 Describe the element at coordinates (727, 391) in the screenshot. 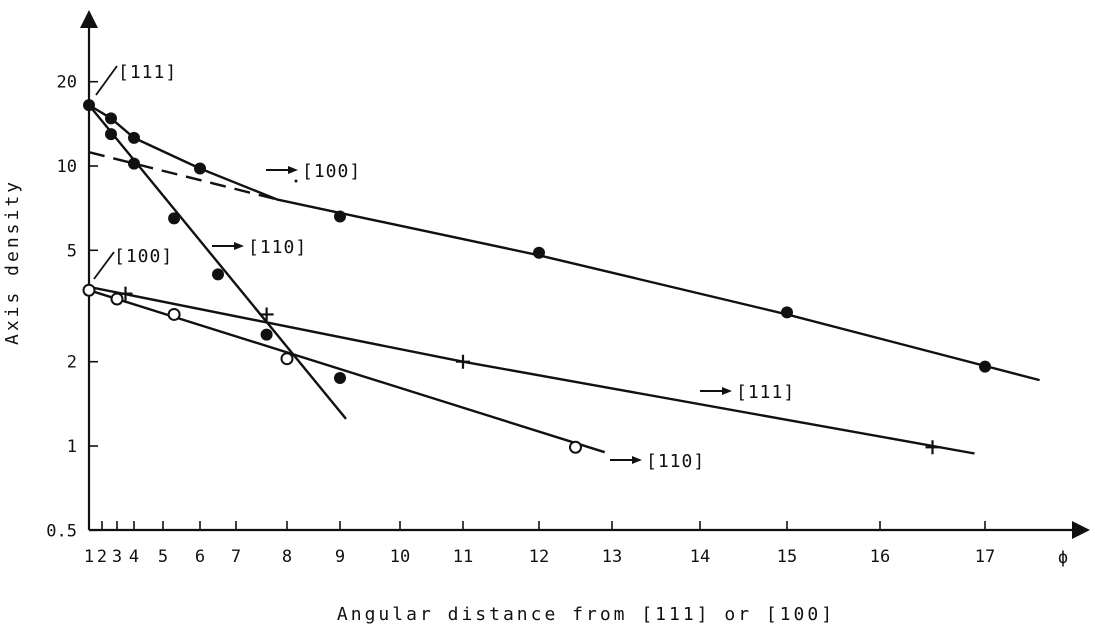

I see `label-arrow-4-head` at that location.